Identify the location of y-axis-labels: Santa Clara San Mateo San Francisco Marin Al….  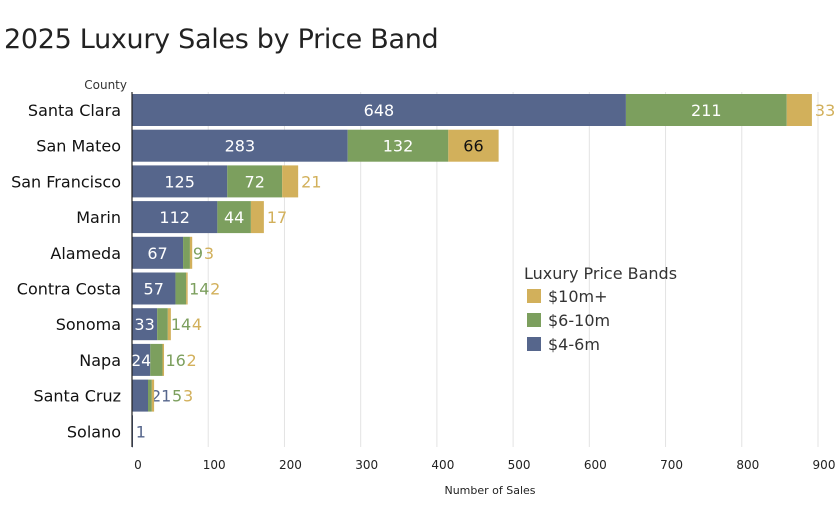
(66, 271).